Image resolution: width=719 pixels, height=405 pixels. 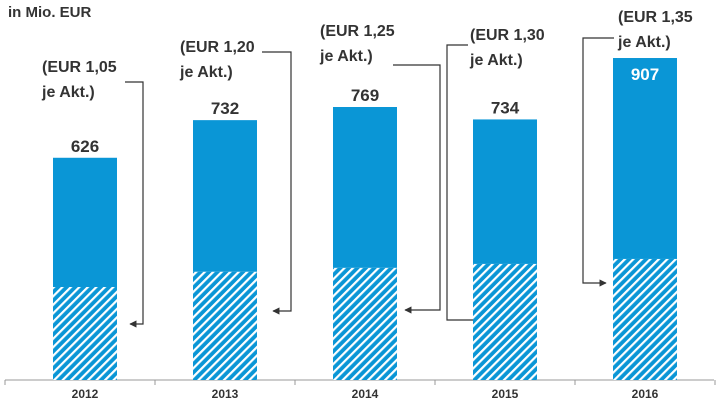 What do you see at coordinates (645, 394) in the screenshot?
I see `x-tick-label: 2016` at bounding box center [645, 394].